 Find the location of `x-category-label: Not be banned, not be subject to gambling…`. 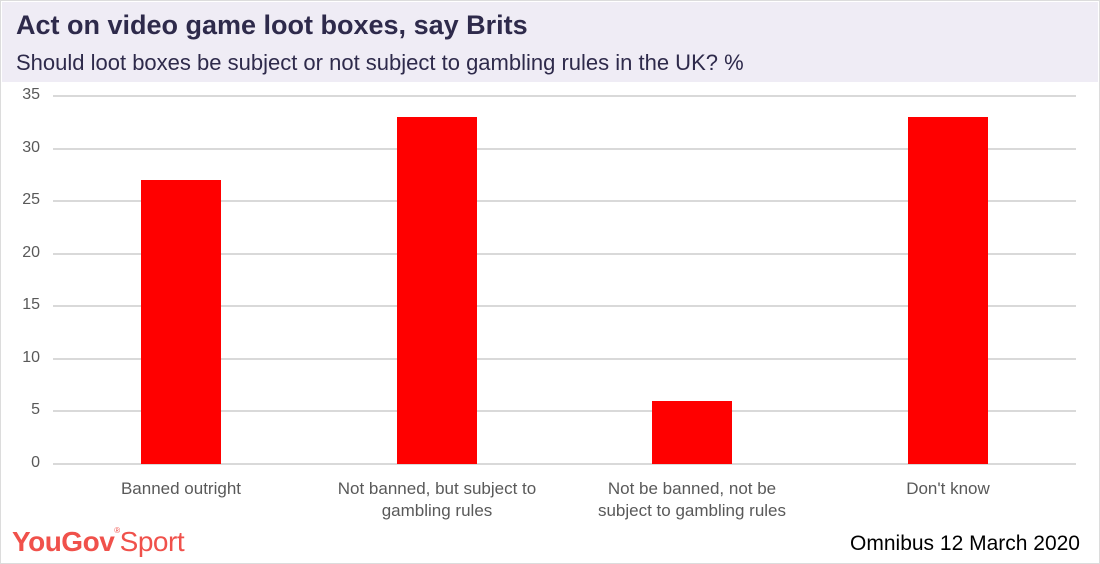

x-category-label: Not be banned, not be subject to gambling… is located at coordinates (692, 500).